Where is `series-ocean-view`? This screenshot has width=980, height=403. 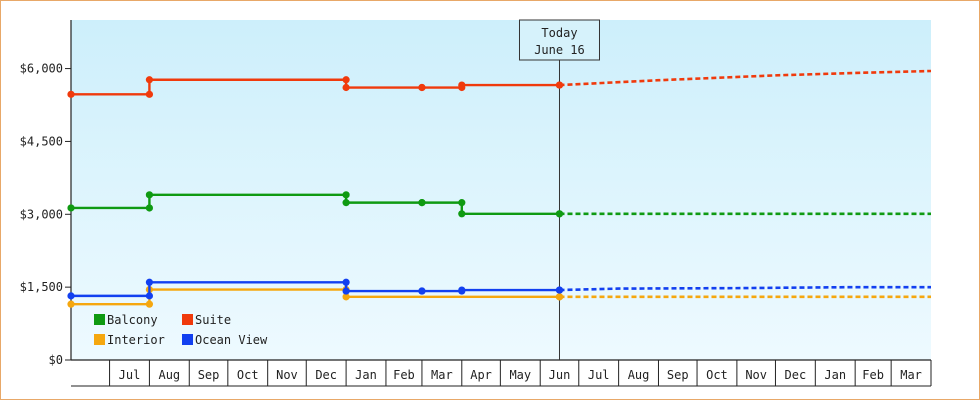 series-ocean-view is located at coordinates (499, 289).